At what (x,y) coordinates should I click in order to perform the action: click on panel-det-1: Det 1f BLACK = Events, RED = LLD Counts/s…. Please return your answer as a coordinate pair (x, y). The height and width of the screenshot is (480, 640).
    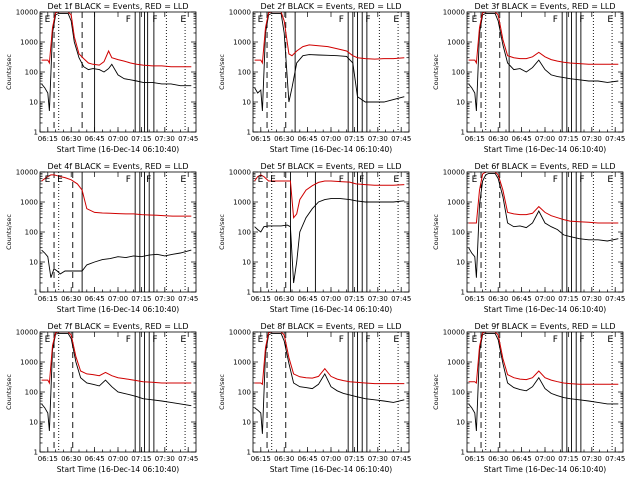
    Looking at the image, I should click on (101, 78).